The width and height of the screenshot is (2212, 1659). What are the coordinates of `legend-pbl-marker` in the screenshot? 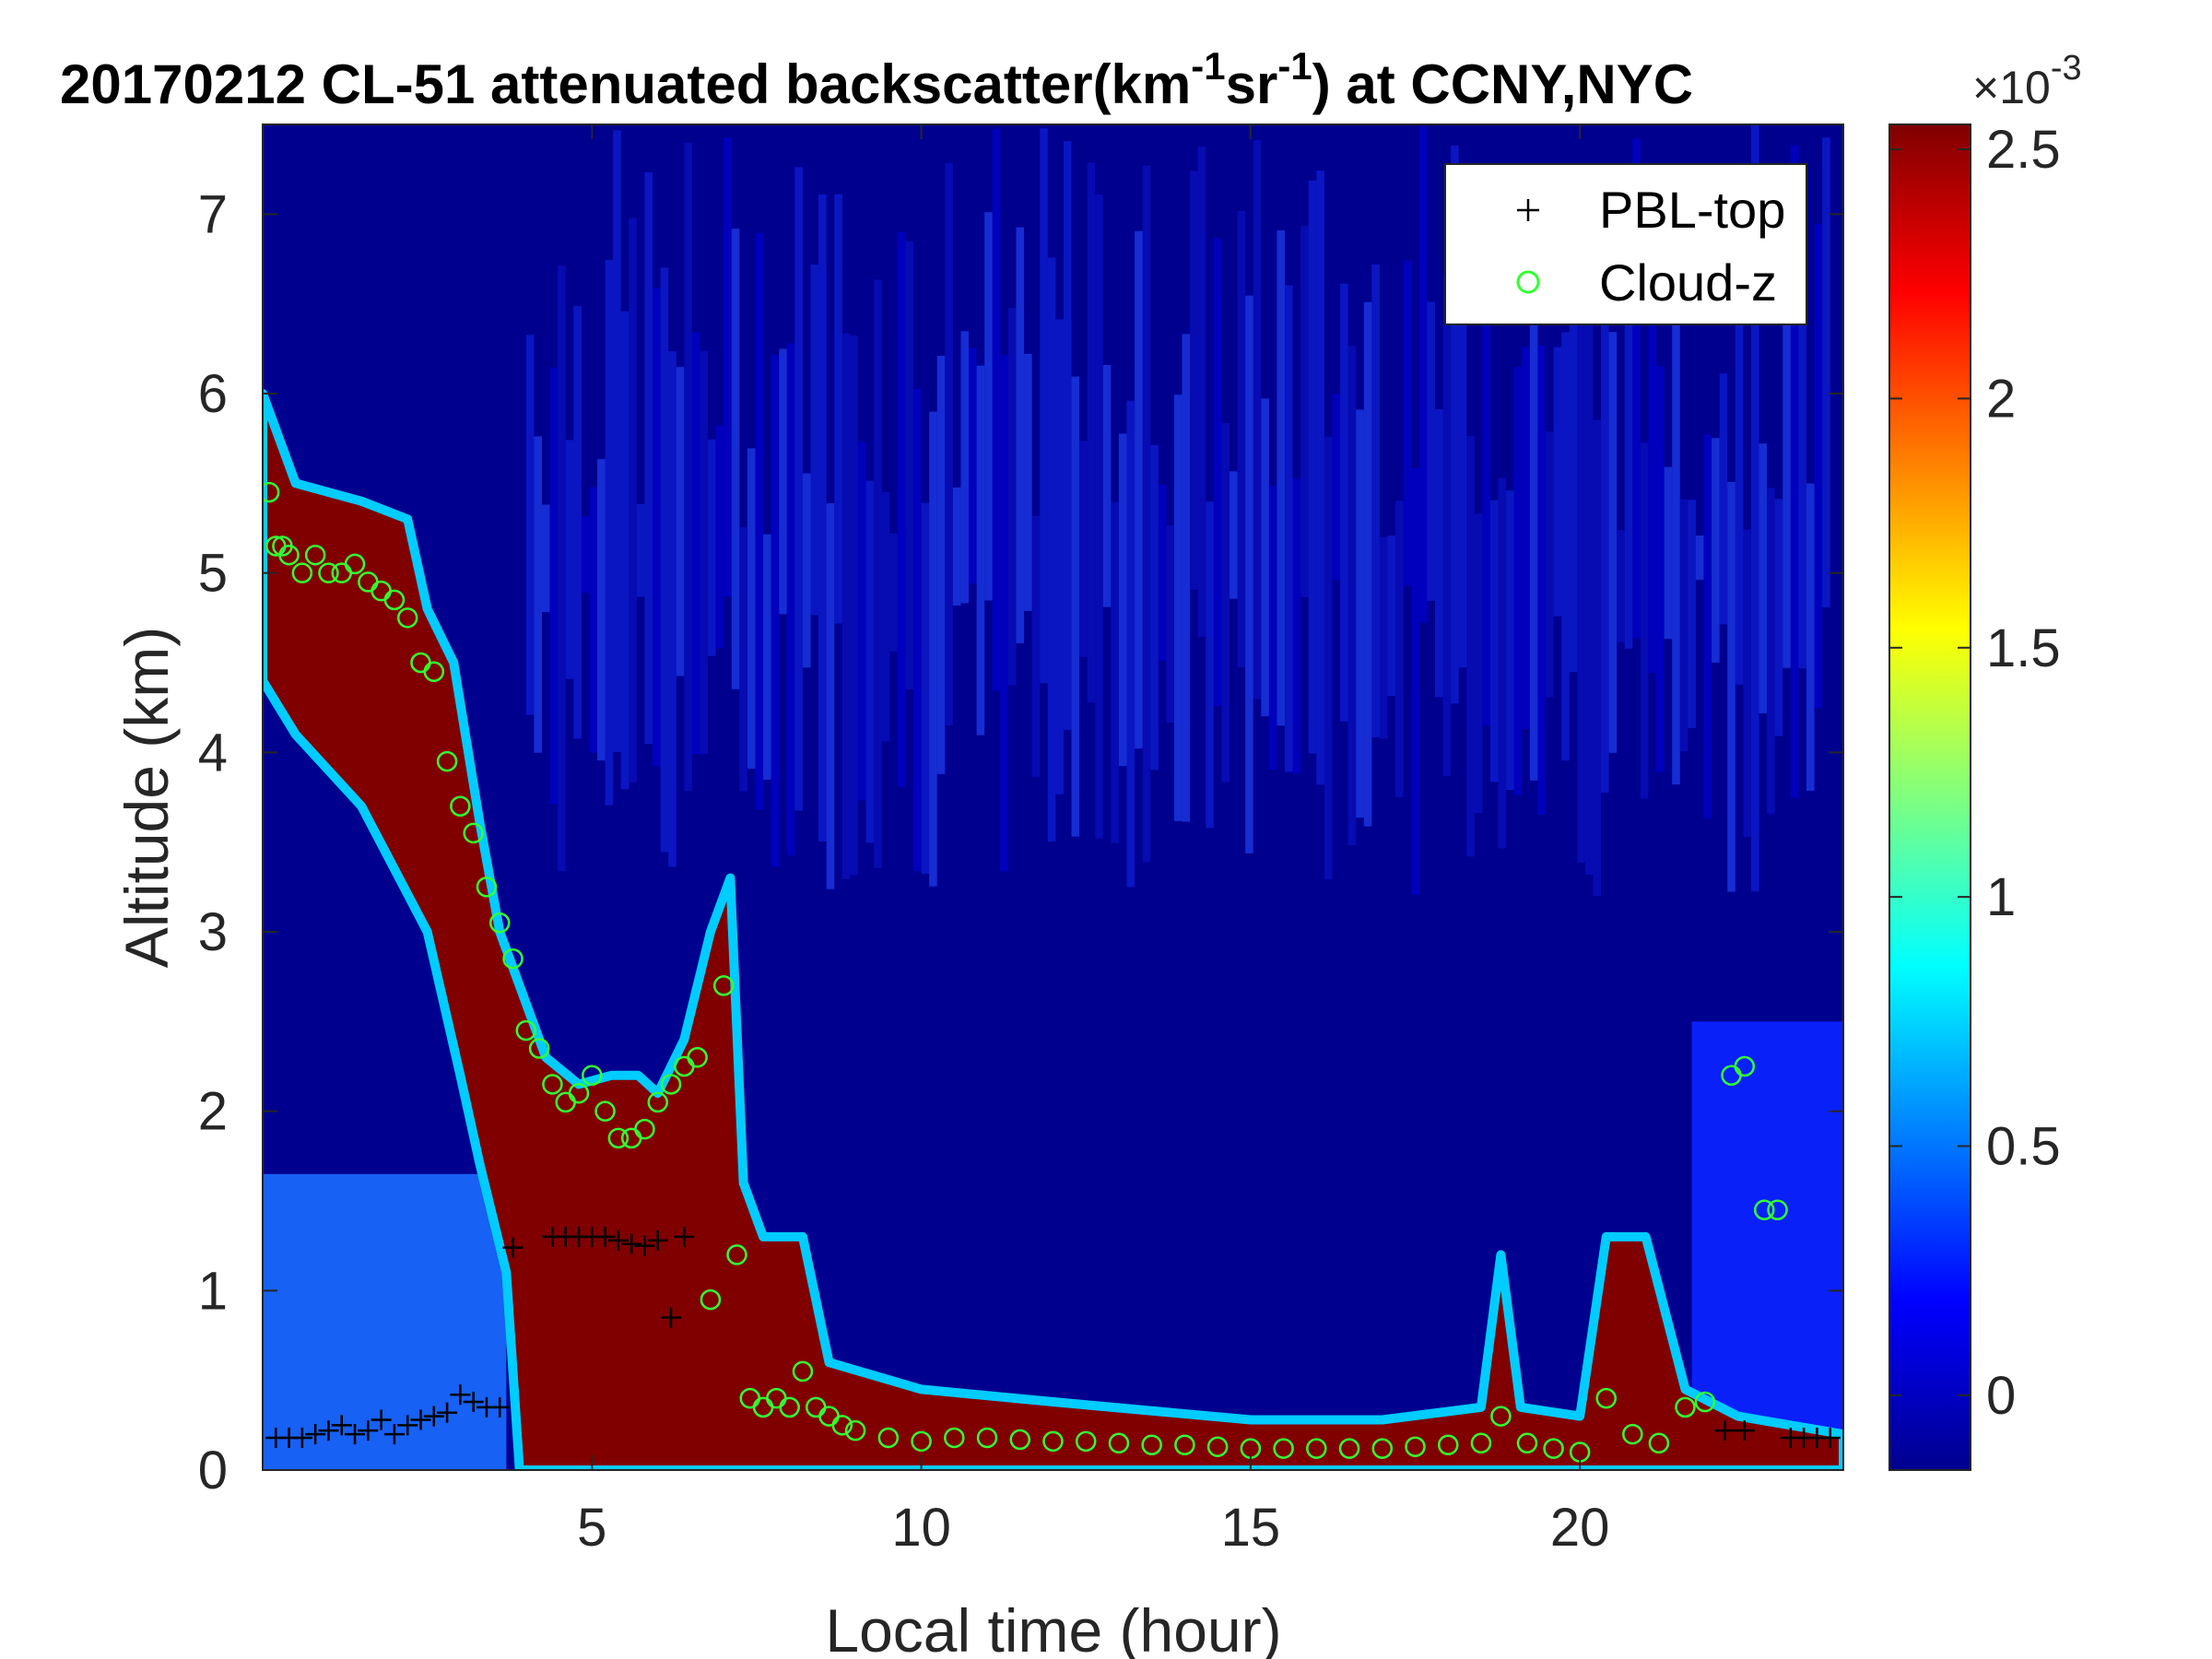 It's located at (1528, 210).